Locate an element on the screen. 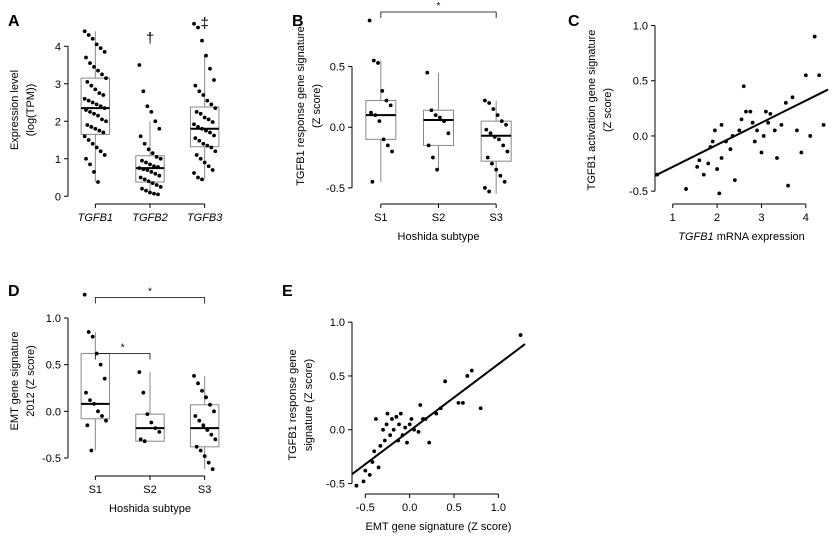 This screenshot has width=835, height=540. x-tick-label: 0.5 is located at coordinates (453, 508).